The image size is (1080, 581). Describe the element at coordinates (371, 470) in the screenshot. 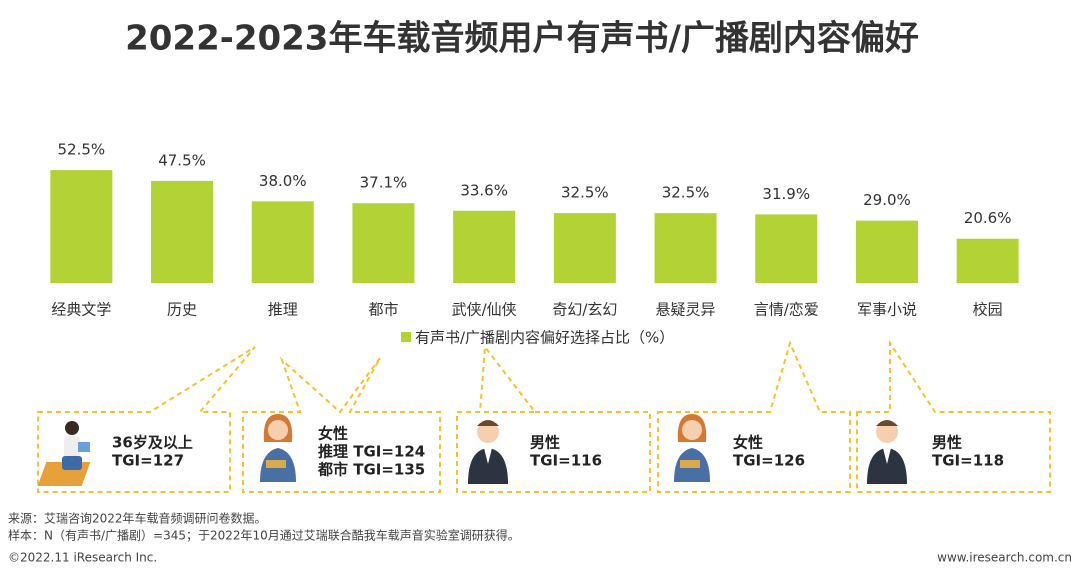

I see `annotation-text: 都市 TGI=135` at that location.